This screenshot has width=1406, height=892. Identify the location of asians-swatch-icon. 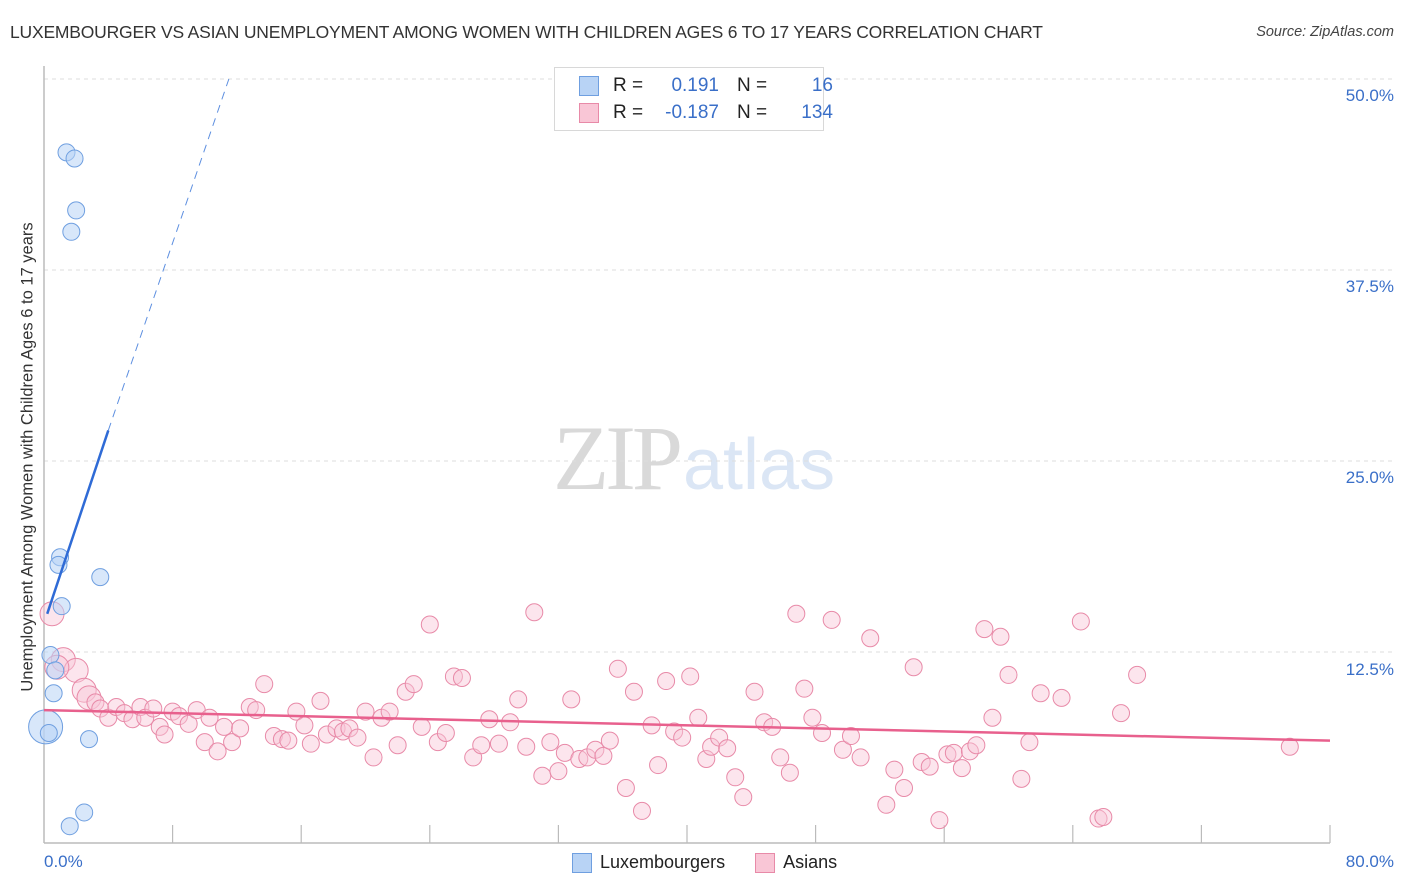
(589, 113).